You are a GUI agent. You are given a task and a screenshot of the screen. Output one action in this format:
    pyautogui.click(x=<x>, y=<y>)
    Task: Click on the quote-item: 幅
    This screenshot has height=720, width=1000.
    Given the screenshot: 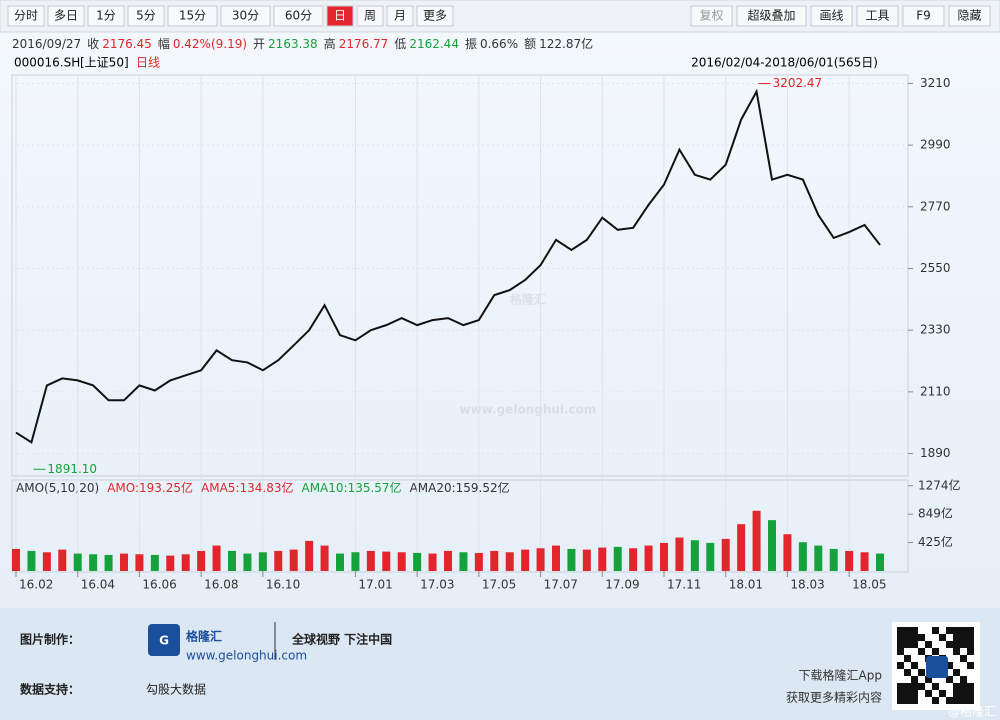 What is the action you would take?
    pyautogui.click(x=164, y=43)
    